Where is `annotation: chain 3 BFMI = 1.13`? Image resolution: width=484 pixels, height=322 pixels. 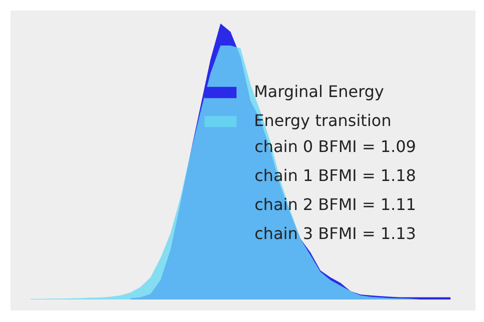 annotation: chain 3 BFMI = 1.13 is located at coordinates (335, 233).